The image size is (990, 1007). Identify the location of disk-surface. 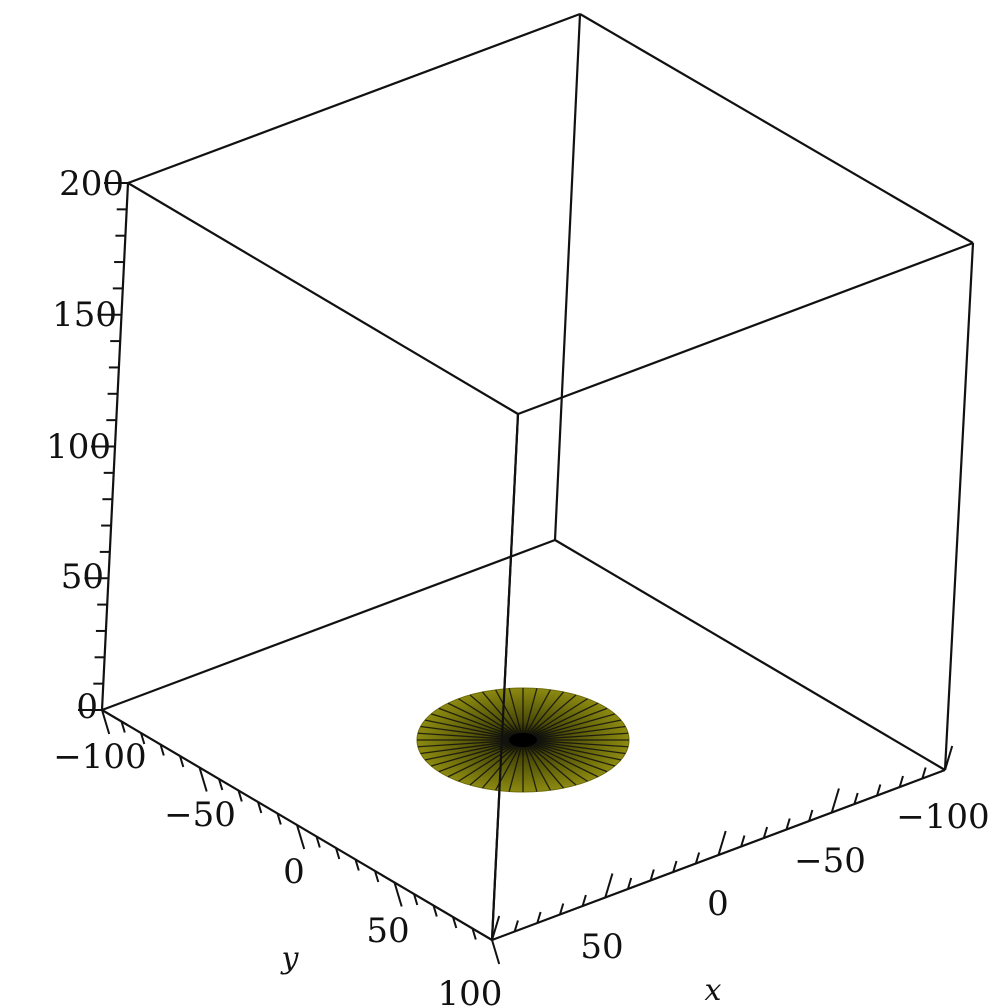
(523, 740).